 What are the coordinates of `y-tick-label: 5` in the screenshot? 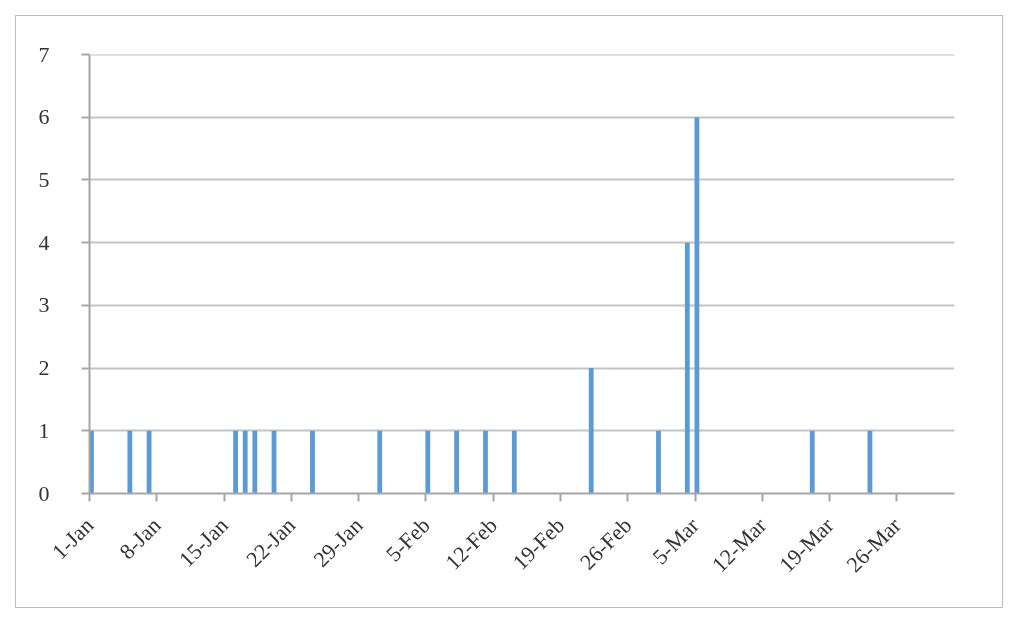 It's located at (44, 179).